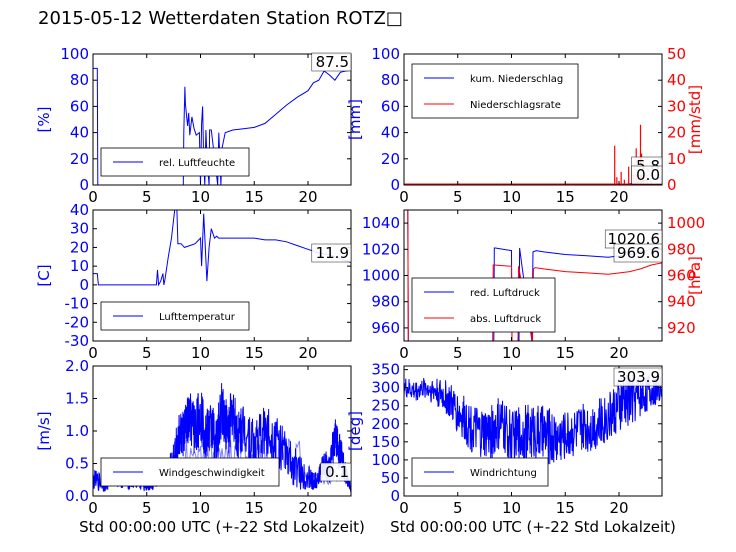 The height and width of the screenshot is (552, 736). What do you see at coordinates (337, 472) in the screenshot?
I see `last-value-label: 0.1` at bounding box center [337, 472].